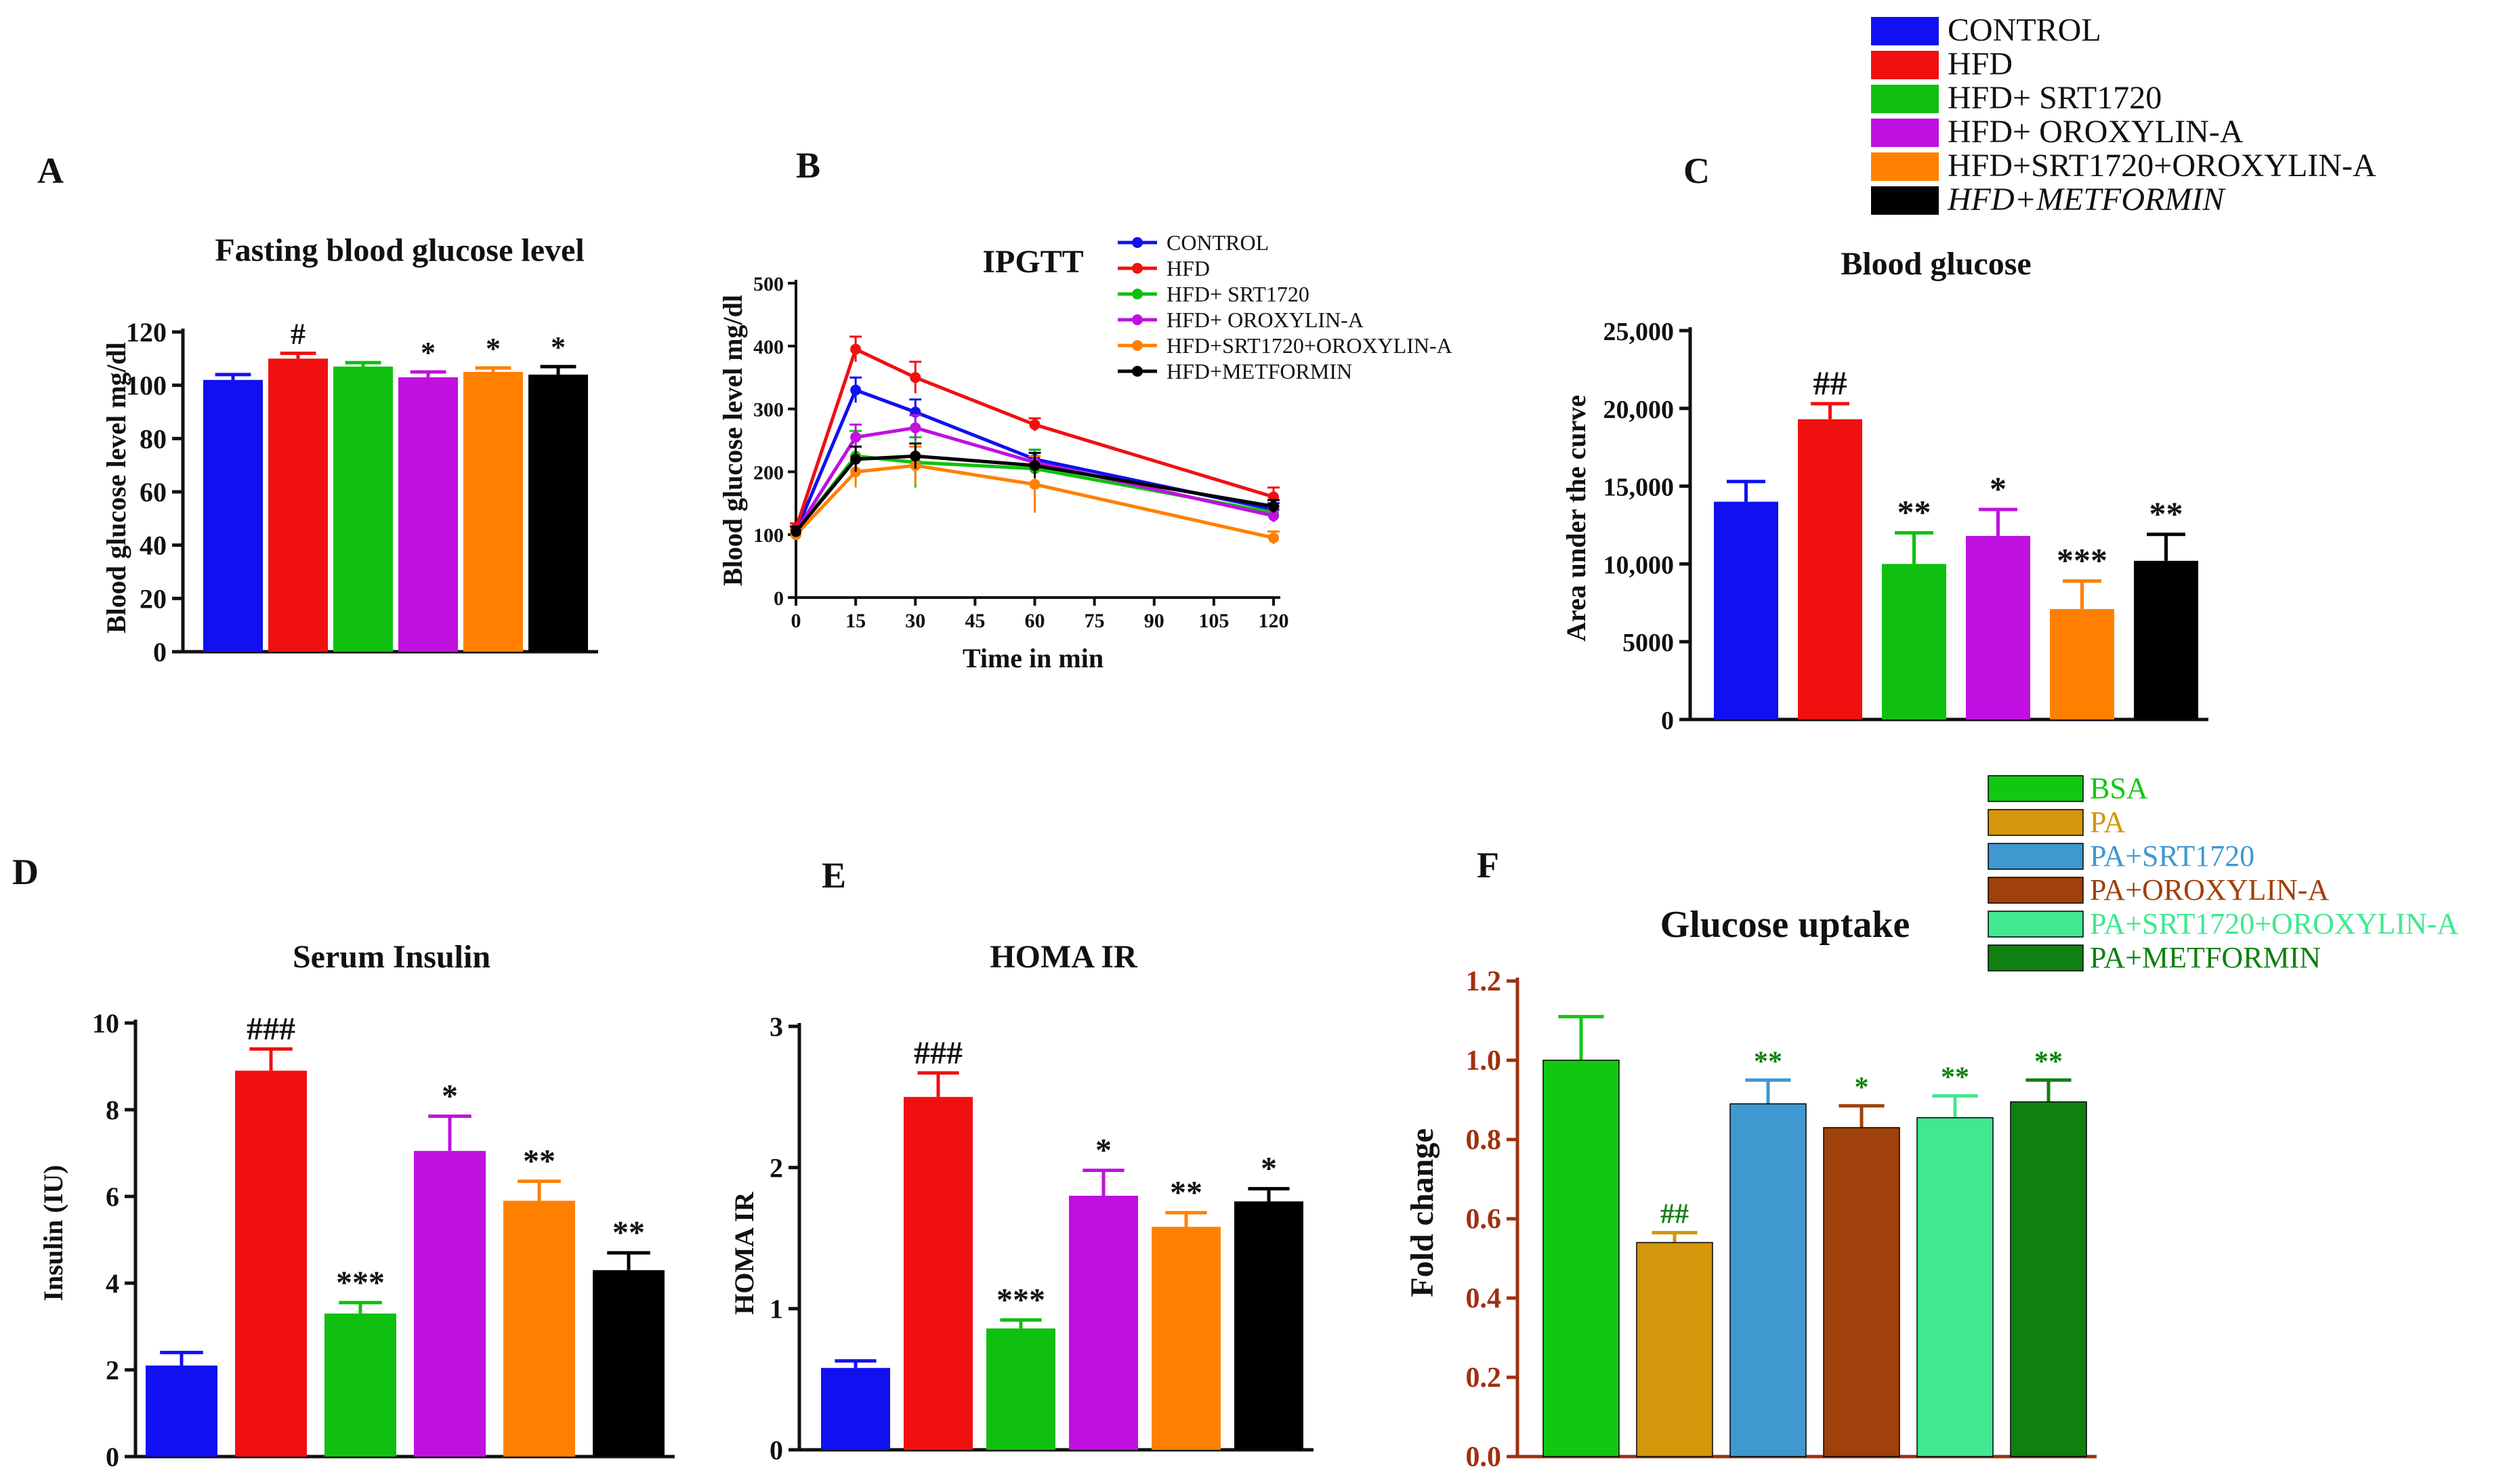 This screenshot has width=2520, height=1483. Describe the element at coordinates (779, 598) in the screenshot. I see `b-y-tick-label: 0` at that location.